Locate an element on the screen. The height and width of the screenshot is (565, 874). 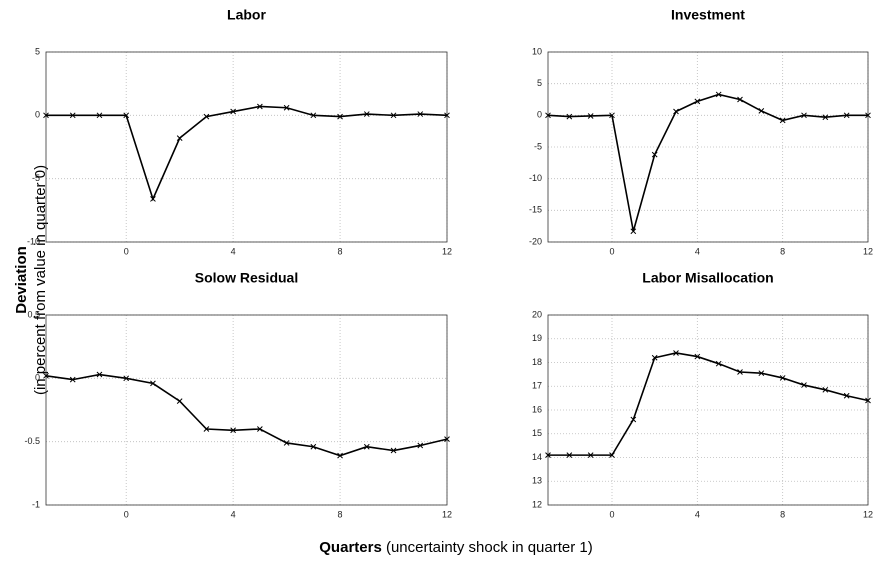
y-tick-label: 18 is located at coordinates (537, 362).